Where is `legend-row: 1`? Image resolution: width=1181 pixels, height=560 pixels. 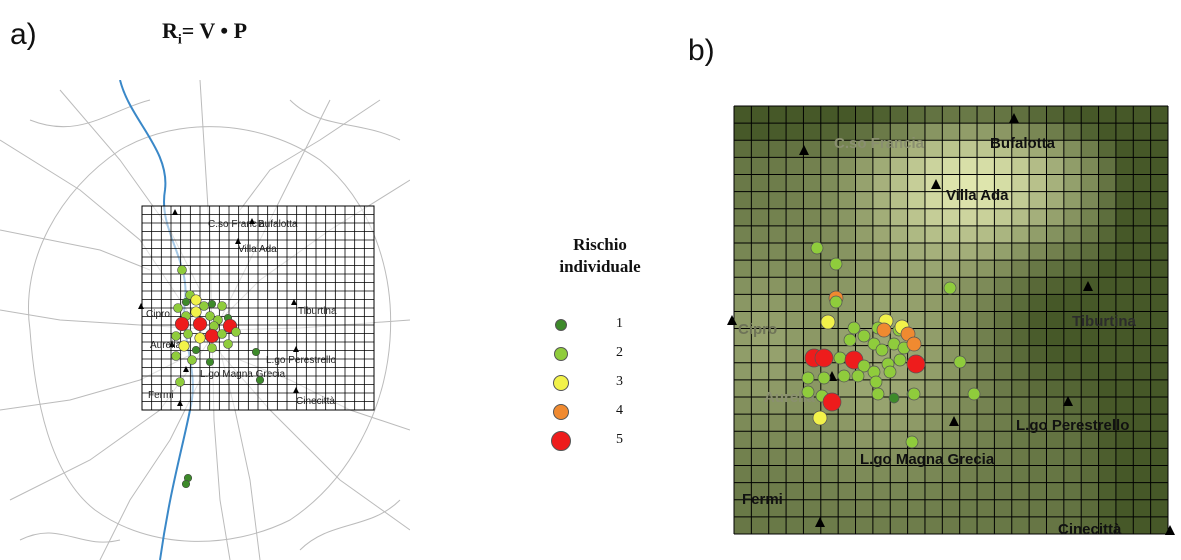 legend-row: 1 is located at coordinates (600, 324).